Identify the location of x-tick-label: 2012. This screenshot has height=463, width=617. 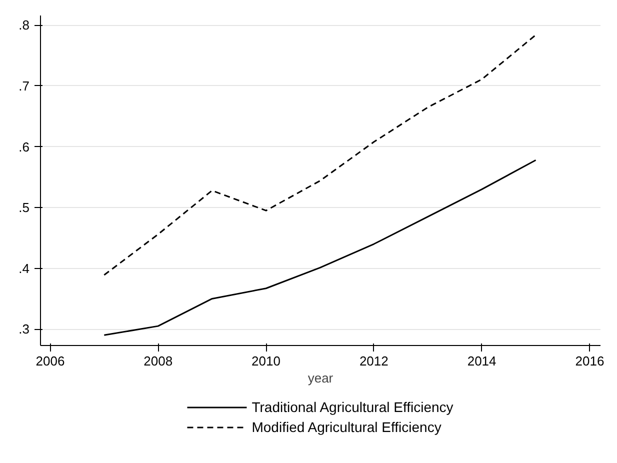
(373, 361).